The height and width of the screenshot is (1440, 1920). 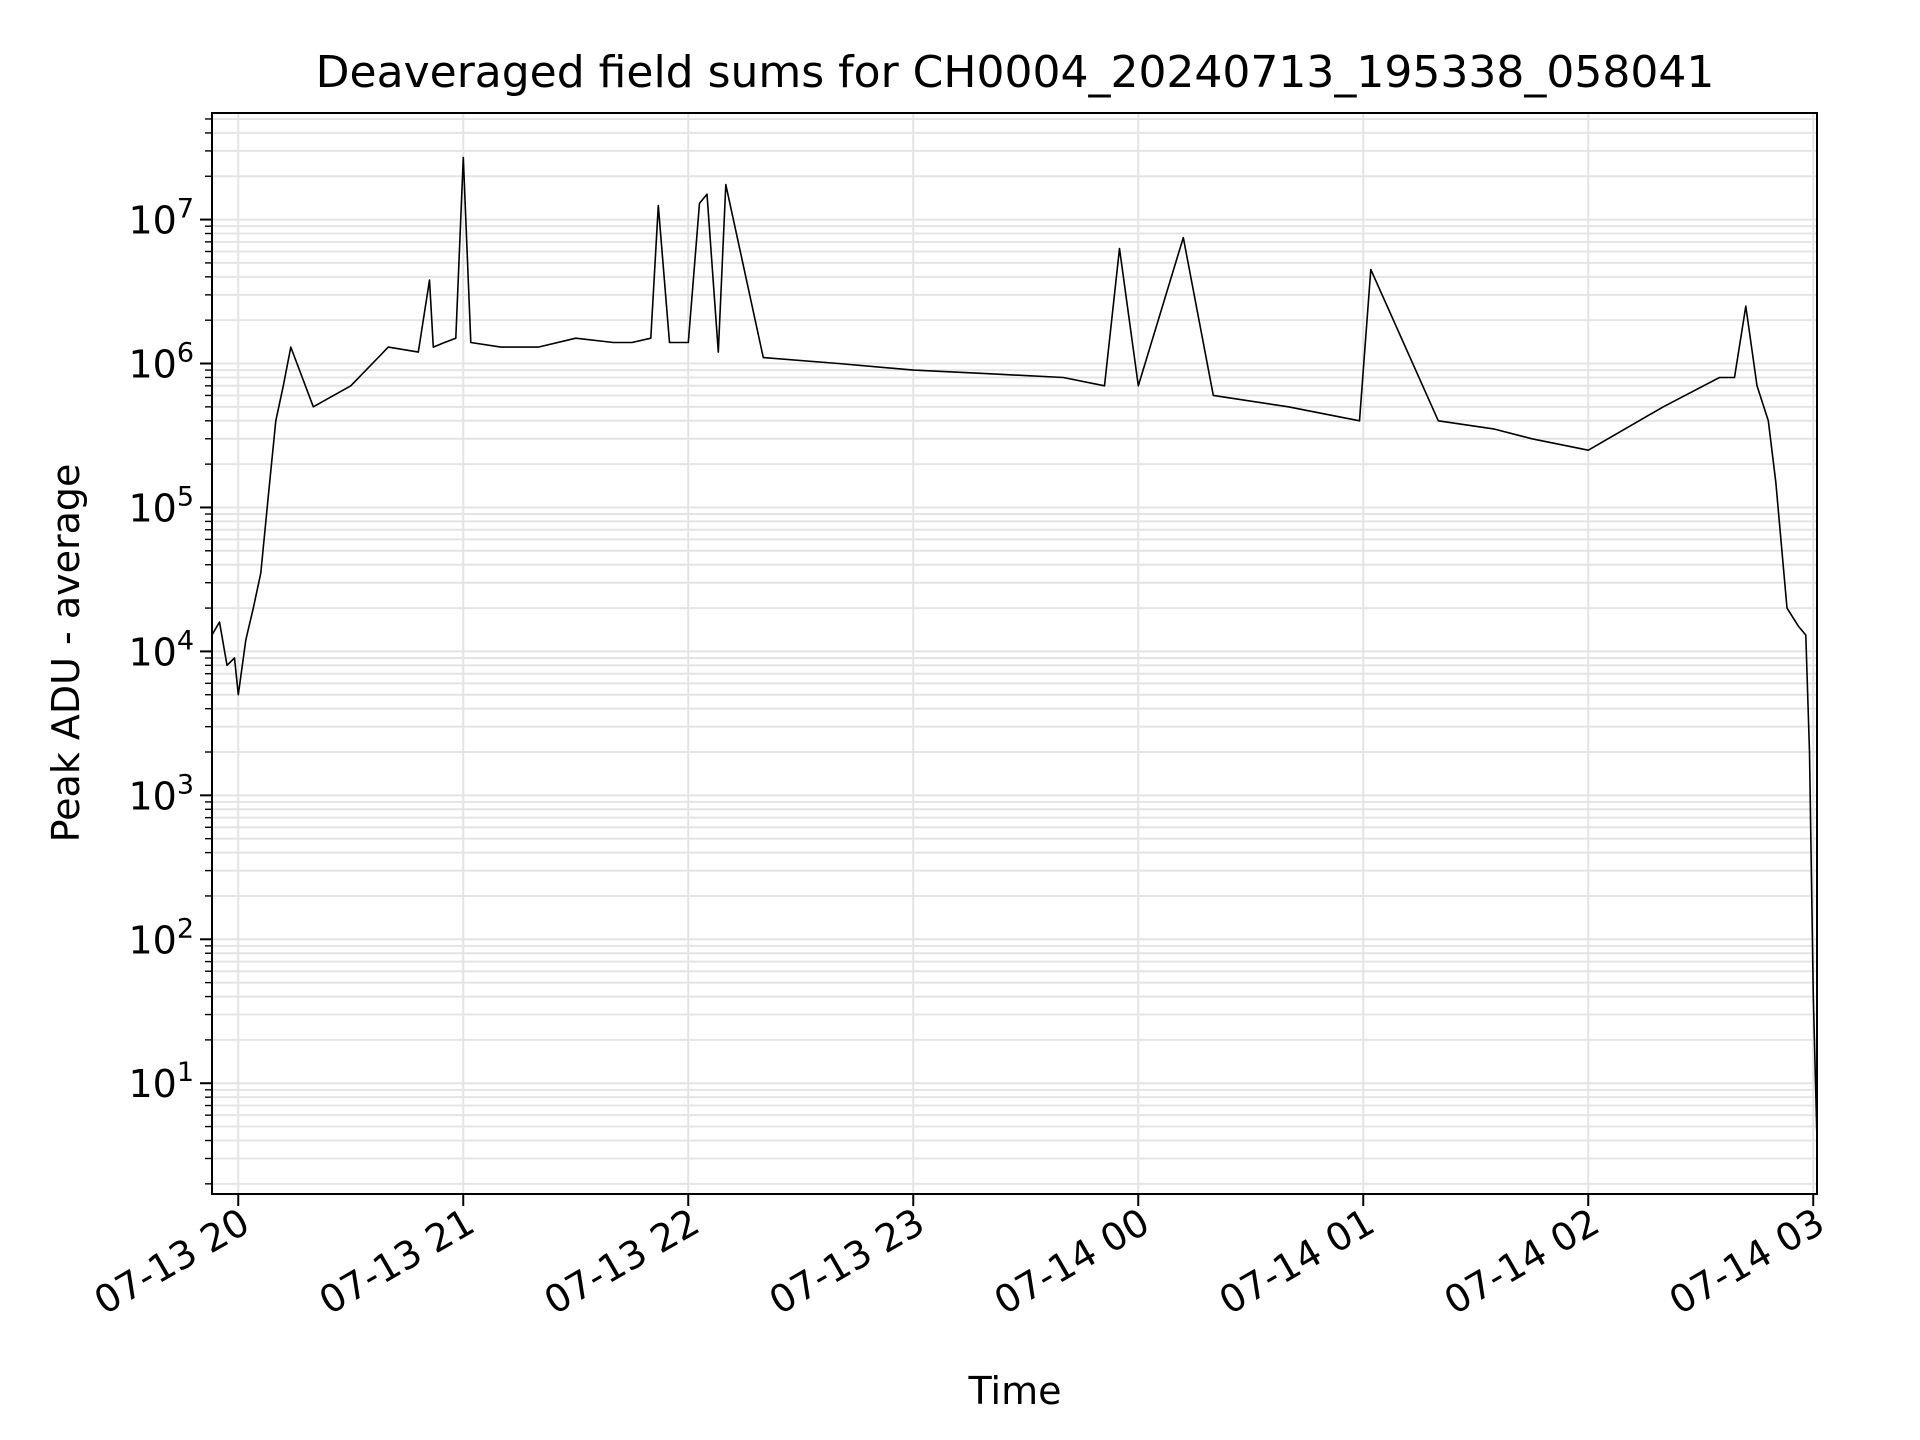 I want to click on x-tick-label: 07-14 00, so click(x=1072, y=1262).